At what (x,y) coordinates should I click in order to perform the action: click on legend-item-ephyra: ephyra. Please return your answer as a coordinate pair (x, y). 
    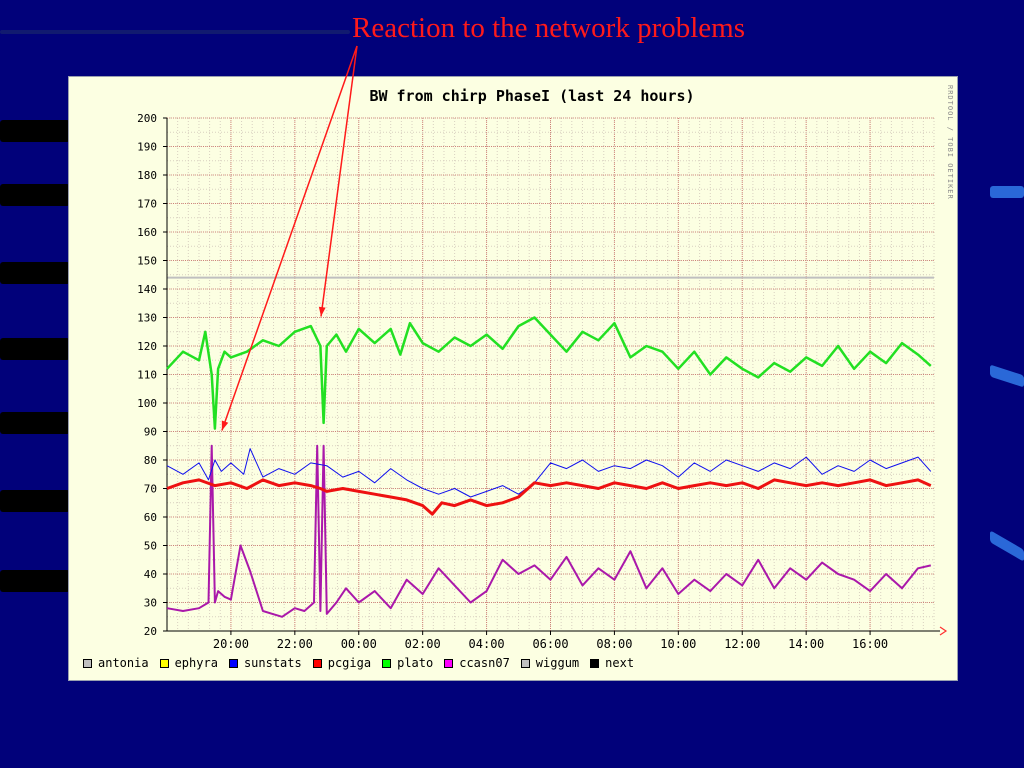
    Looking at the image, I should click on (188, 663).